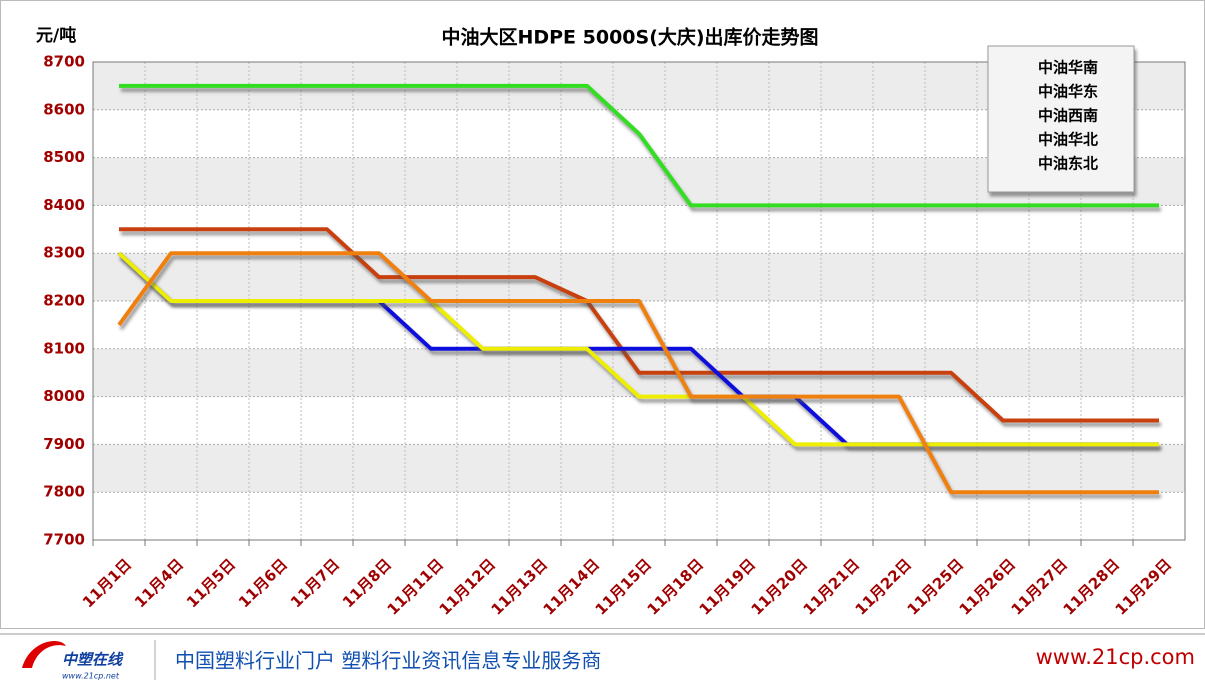  What do you see at coordinates (1068, 68) in the screenshot?
I see `legend-label: 中油华南` at bounding box center [1068, 68].